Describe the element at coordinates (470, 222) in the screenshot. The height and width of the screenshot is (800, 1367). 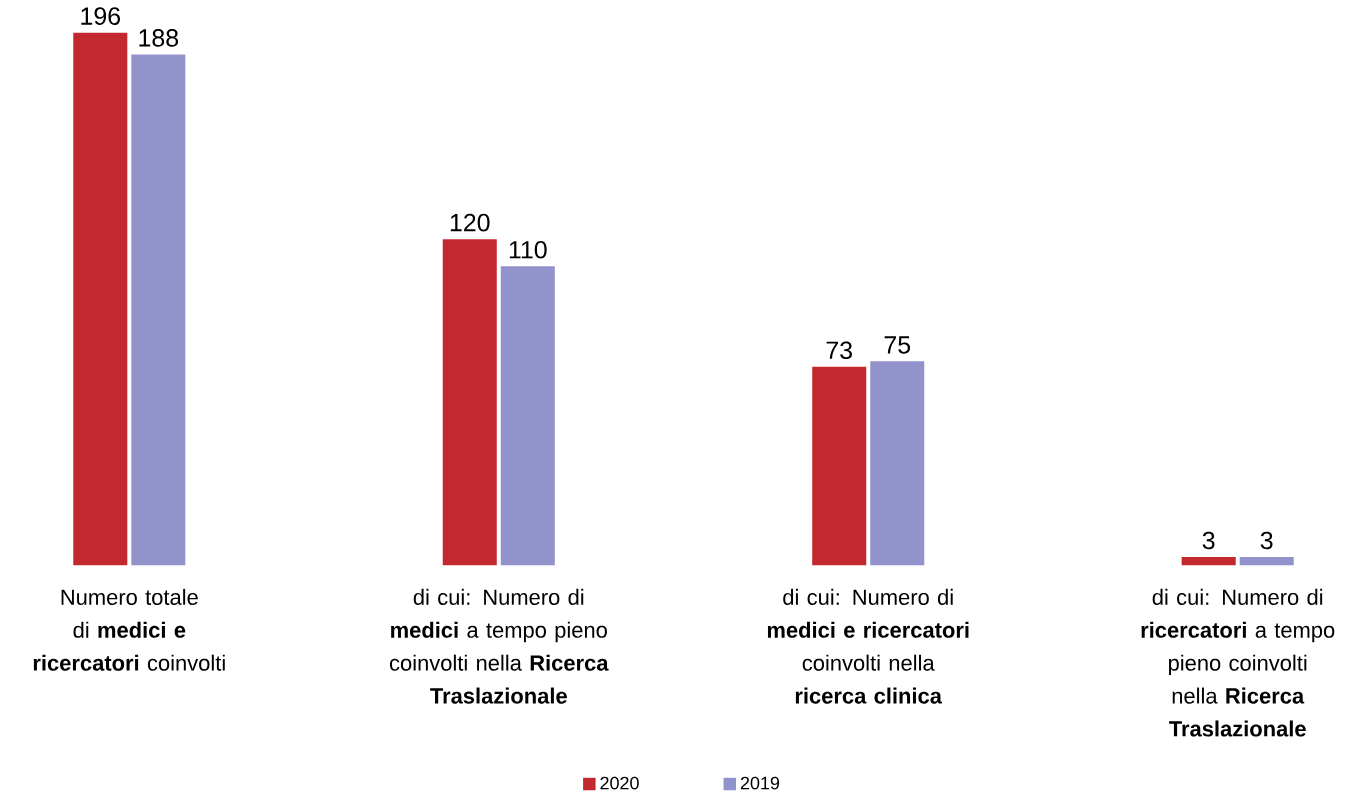
I see `data-label: 120` at that location.